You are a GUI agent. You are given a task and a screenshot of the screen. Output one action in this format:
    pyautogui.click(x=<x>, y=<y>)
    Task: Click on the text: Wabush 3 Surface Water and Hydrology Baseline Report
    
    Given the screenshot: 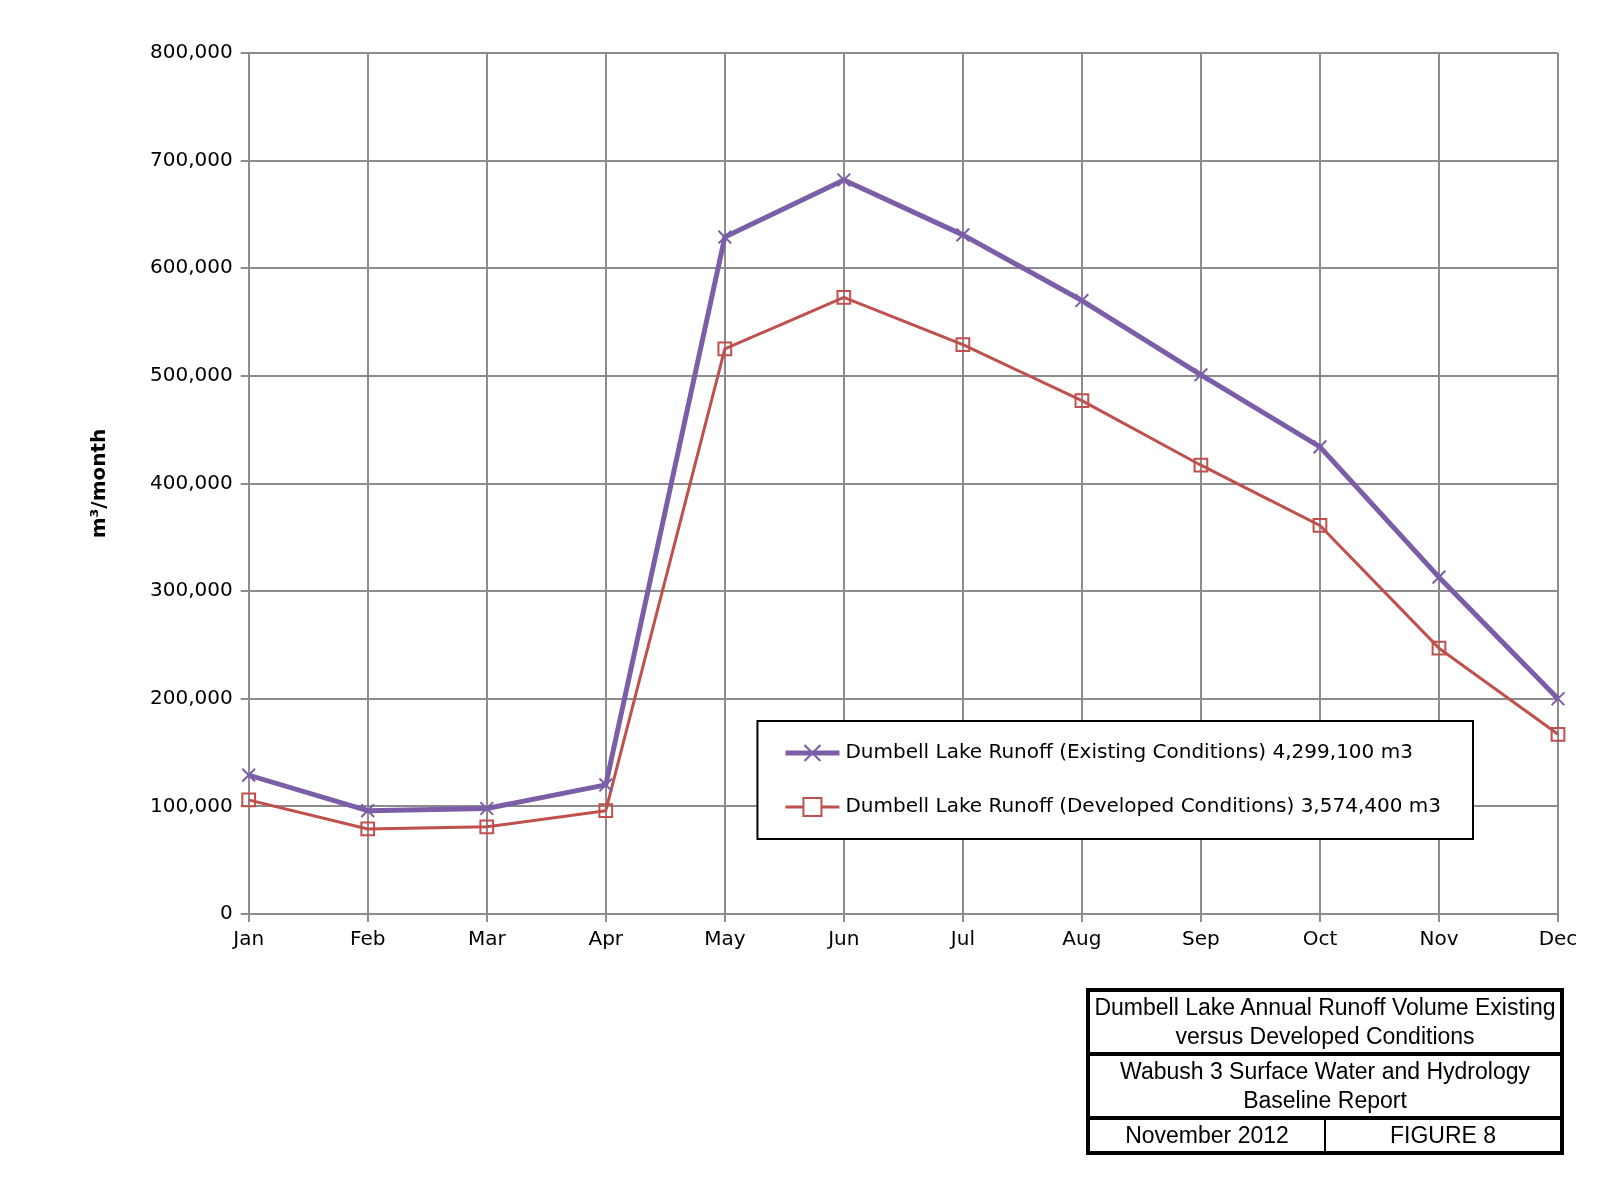 What is the action you would take?
    pyautogui.click(x=1325, y=1088)
    